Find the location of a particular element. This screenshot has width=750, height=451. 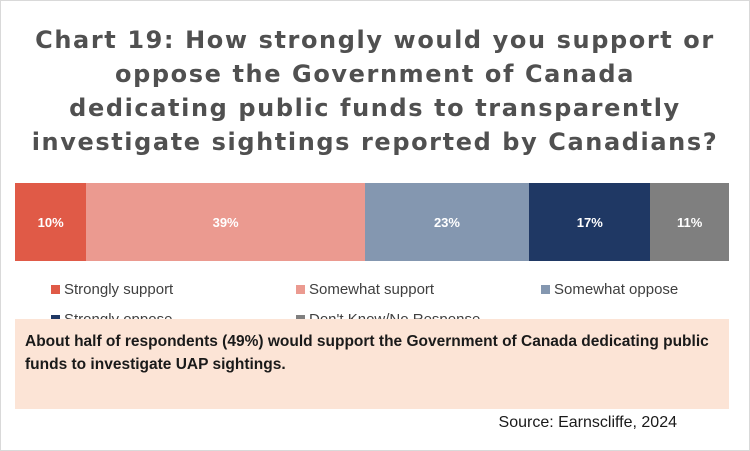

legend-label: Somewhat oppose is located at coordinates (616, 289).